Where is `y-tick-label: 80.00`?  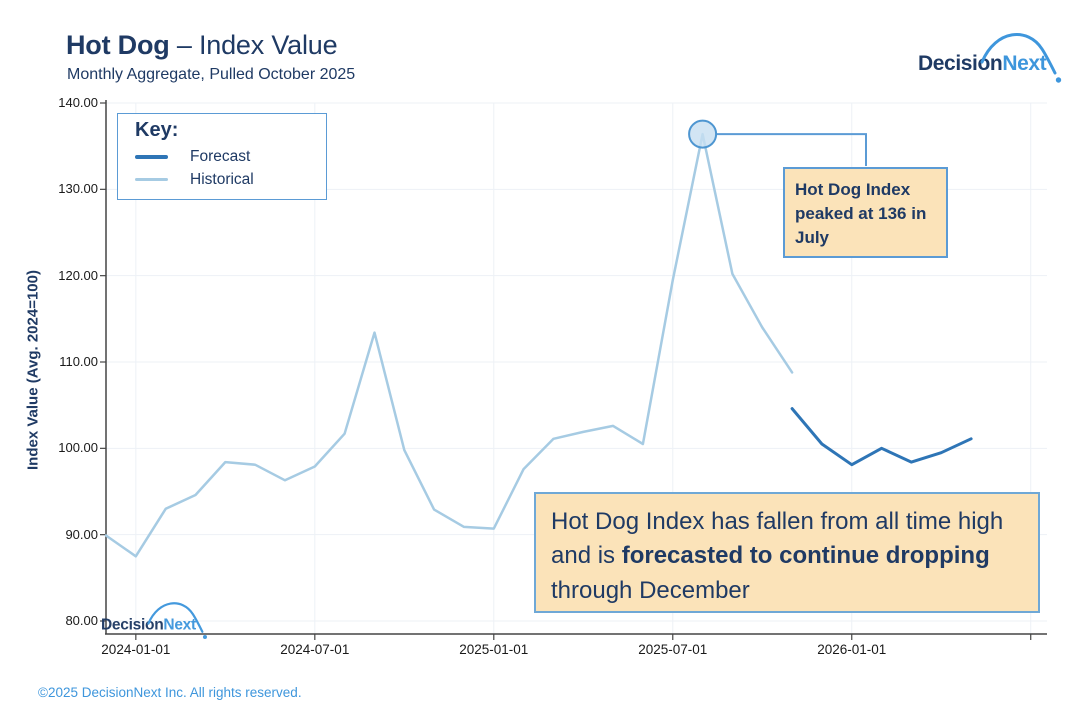 y-tick-label: 80.00 is located at coordinates (81, 620).